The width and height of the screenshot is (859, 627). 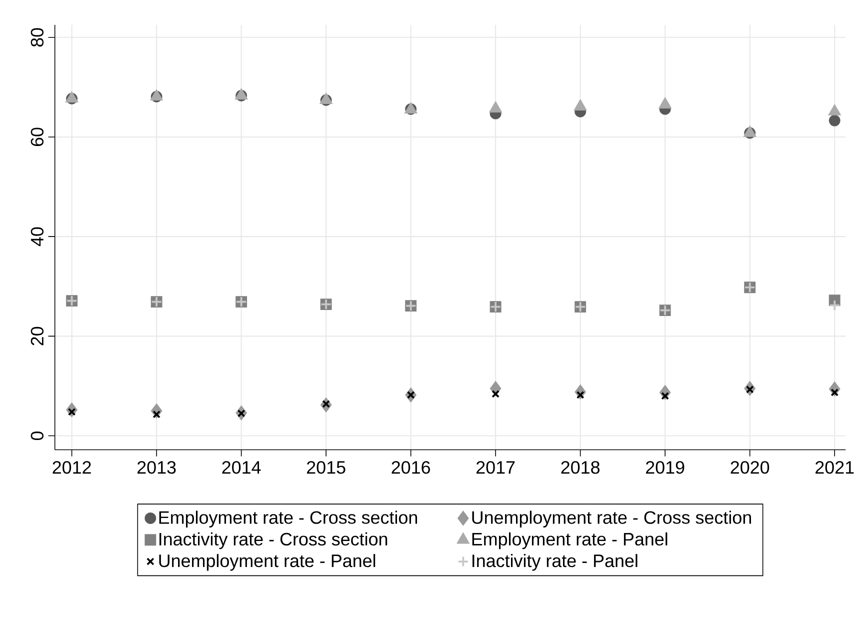 What do you see at coordinates (570, 540) in the screenshot?
I see `legend-label: Employment rate - Panel` at bounding box center [570, 540].